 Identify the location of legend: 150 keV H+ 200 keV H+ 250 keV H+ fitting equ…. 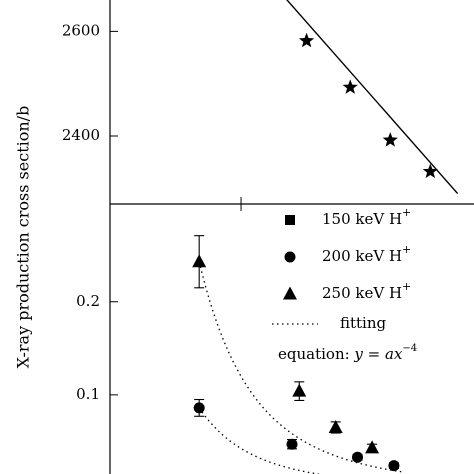
(344, 284).